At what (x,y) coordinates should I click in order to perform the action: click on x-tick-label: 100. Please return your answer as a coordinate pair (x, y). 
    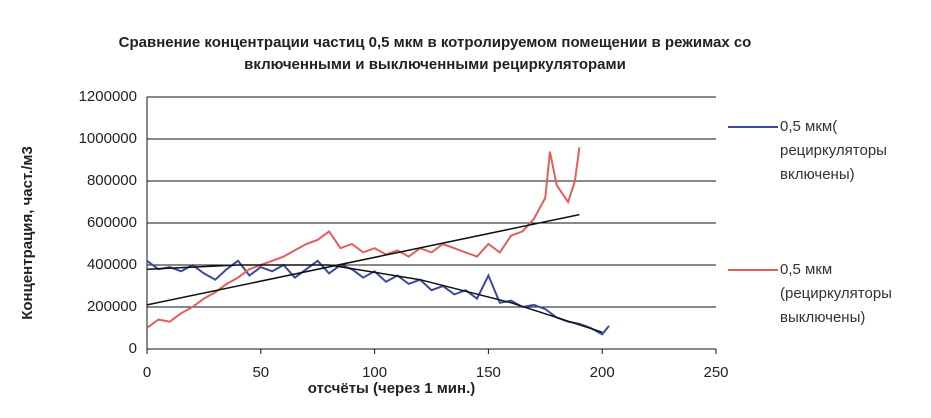
    Looking at the image, I should click on (374, 372).